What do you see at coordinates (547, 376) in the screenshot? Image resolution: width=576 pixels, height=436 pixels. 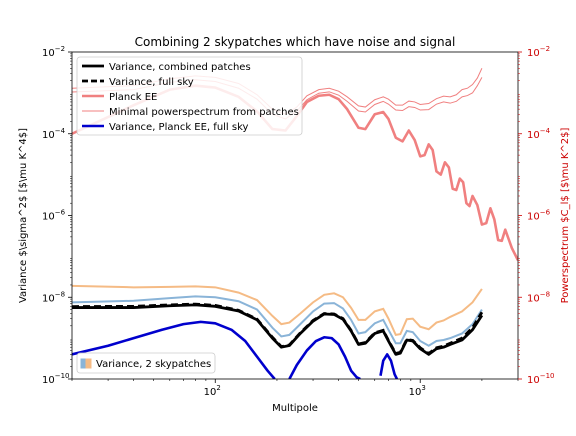 I see `y-right-tick-exponent: −10` at bounding box center [547, 376].